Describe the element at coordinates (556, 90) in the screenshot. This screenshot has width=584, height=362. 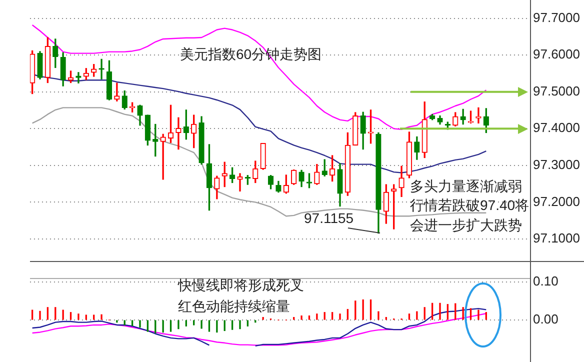
I see `y-tick-label: 97.5000` at that location.